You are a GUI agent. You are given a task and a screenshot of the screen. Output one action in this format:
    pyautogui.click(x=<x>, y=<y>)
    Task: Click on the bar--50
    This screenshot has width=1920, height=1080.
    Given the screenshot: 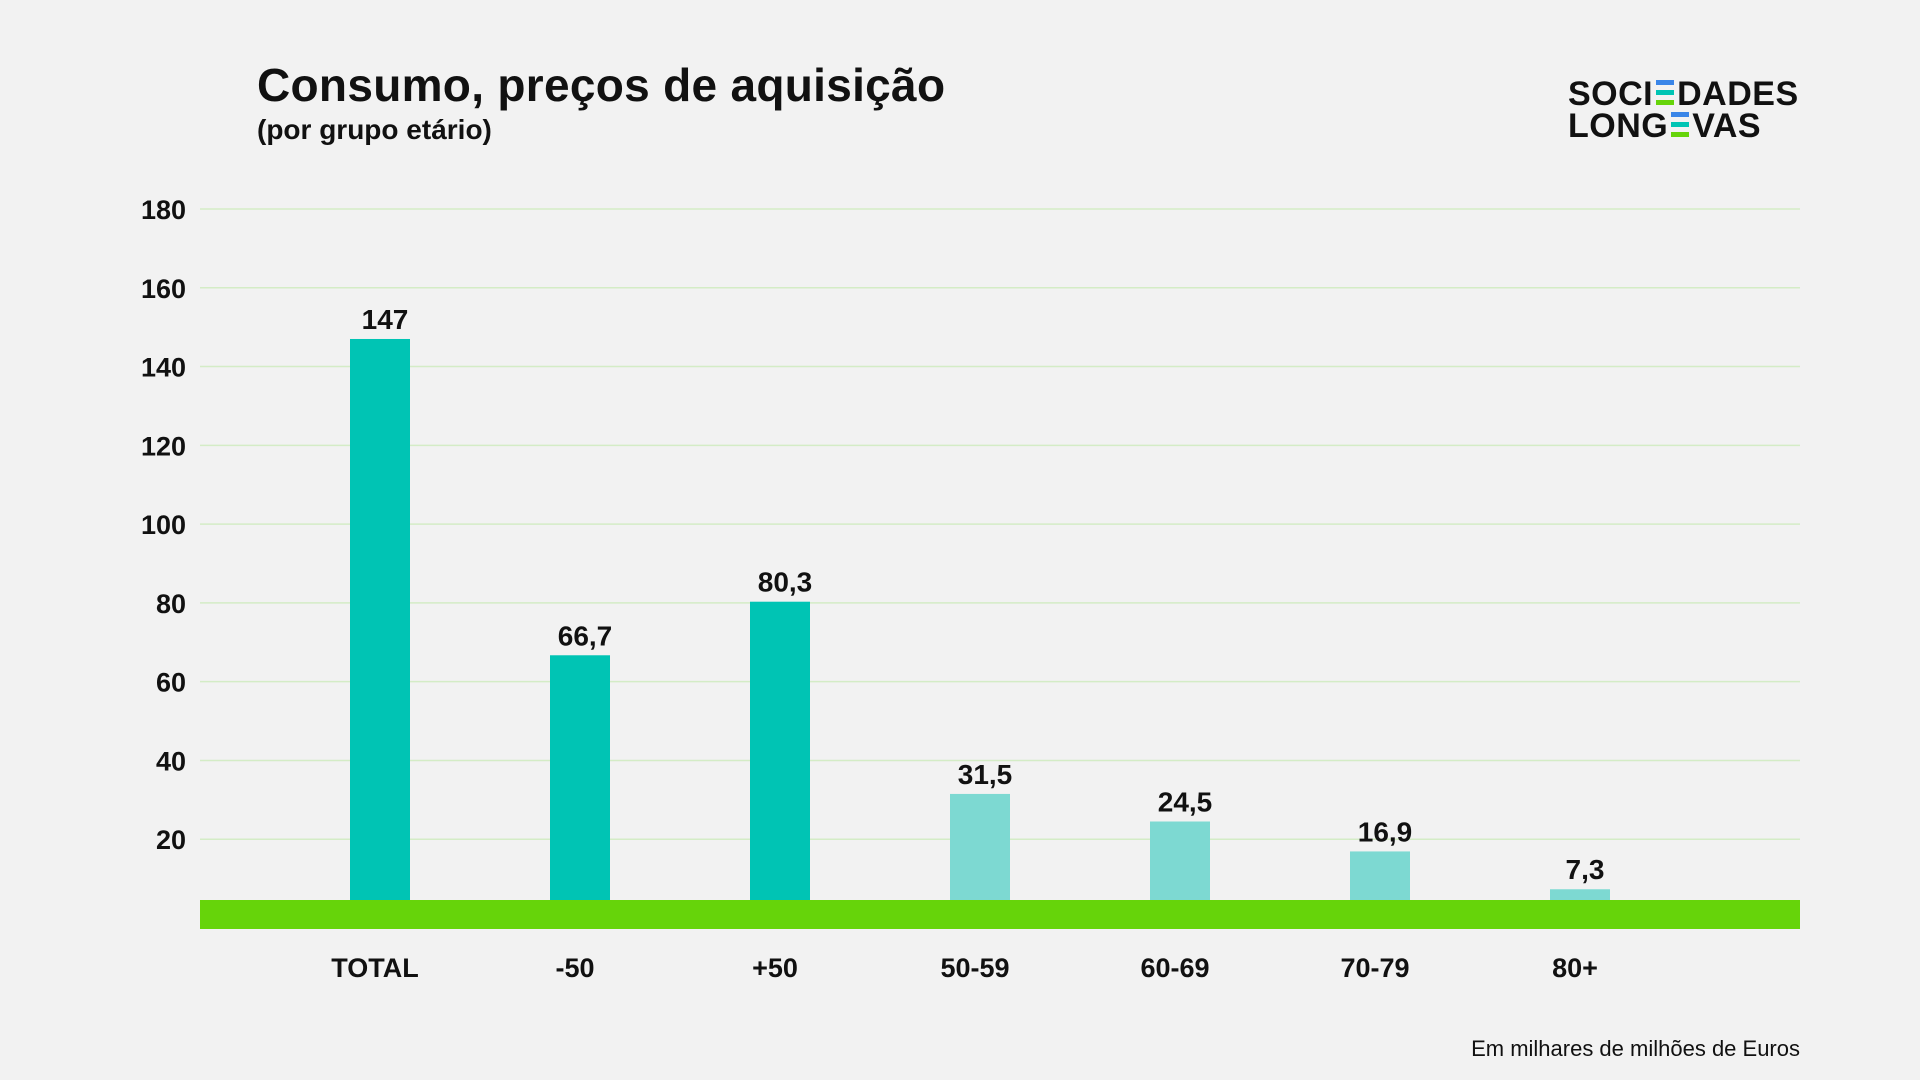 What is the action you would take?
    pyautogui.click(x=580, y=778)
    